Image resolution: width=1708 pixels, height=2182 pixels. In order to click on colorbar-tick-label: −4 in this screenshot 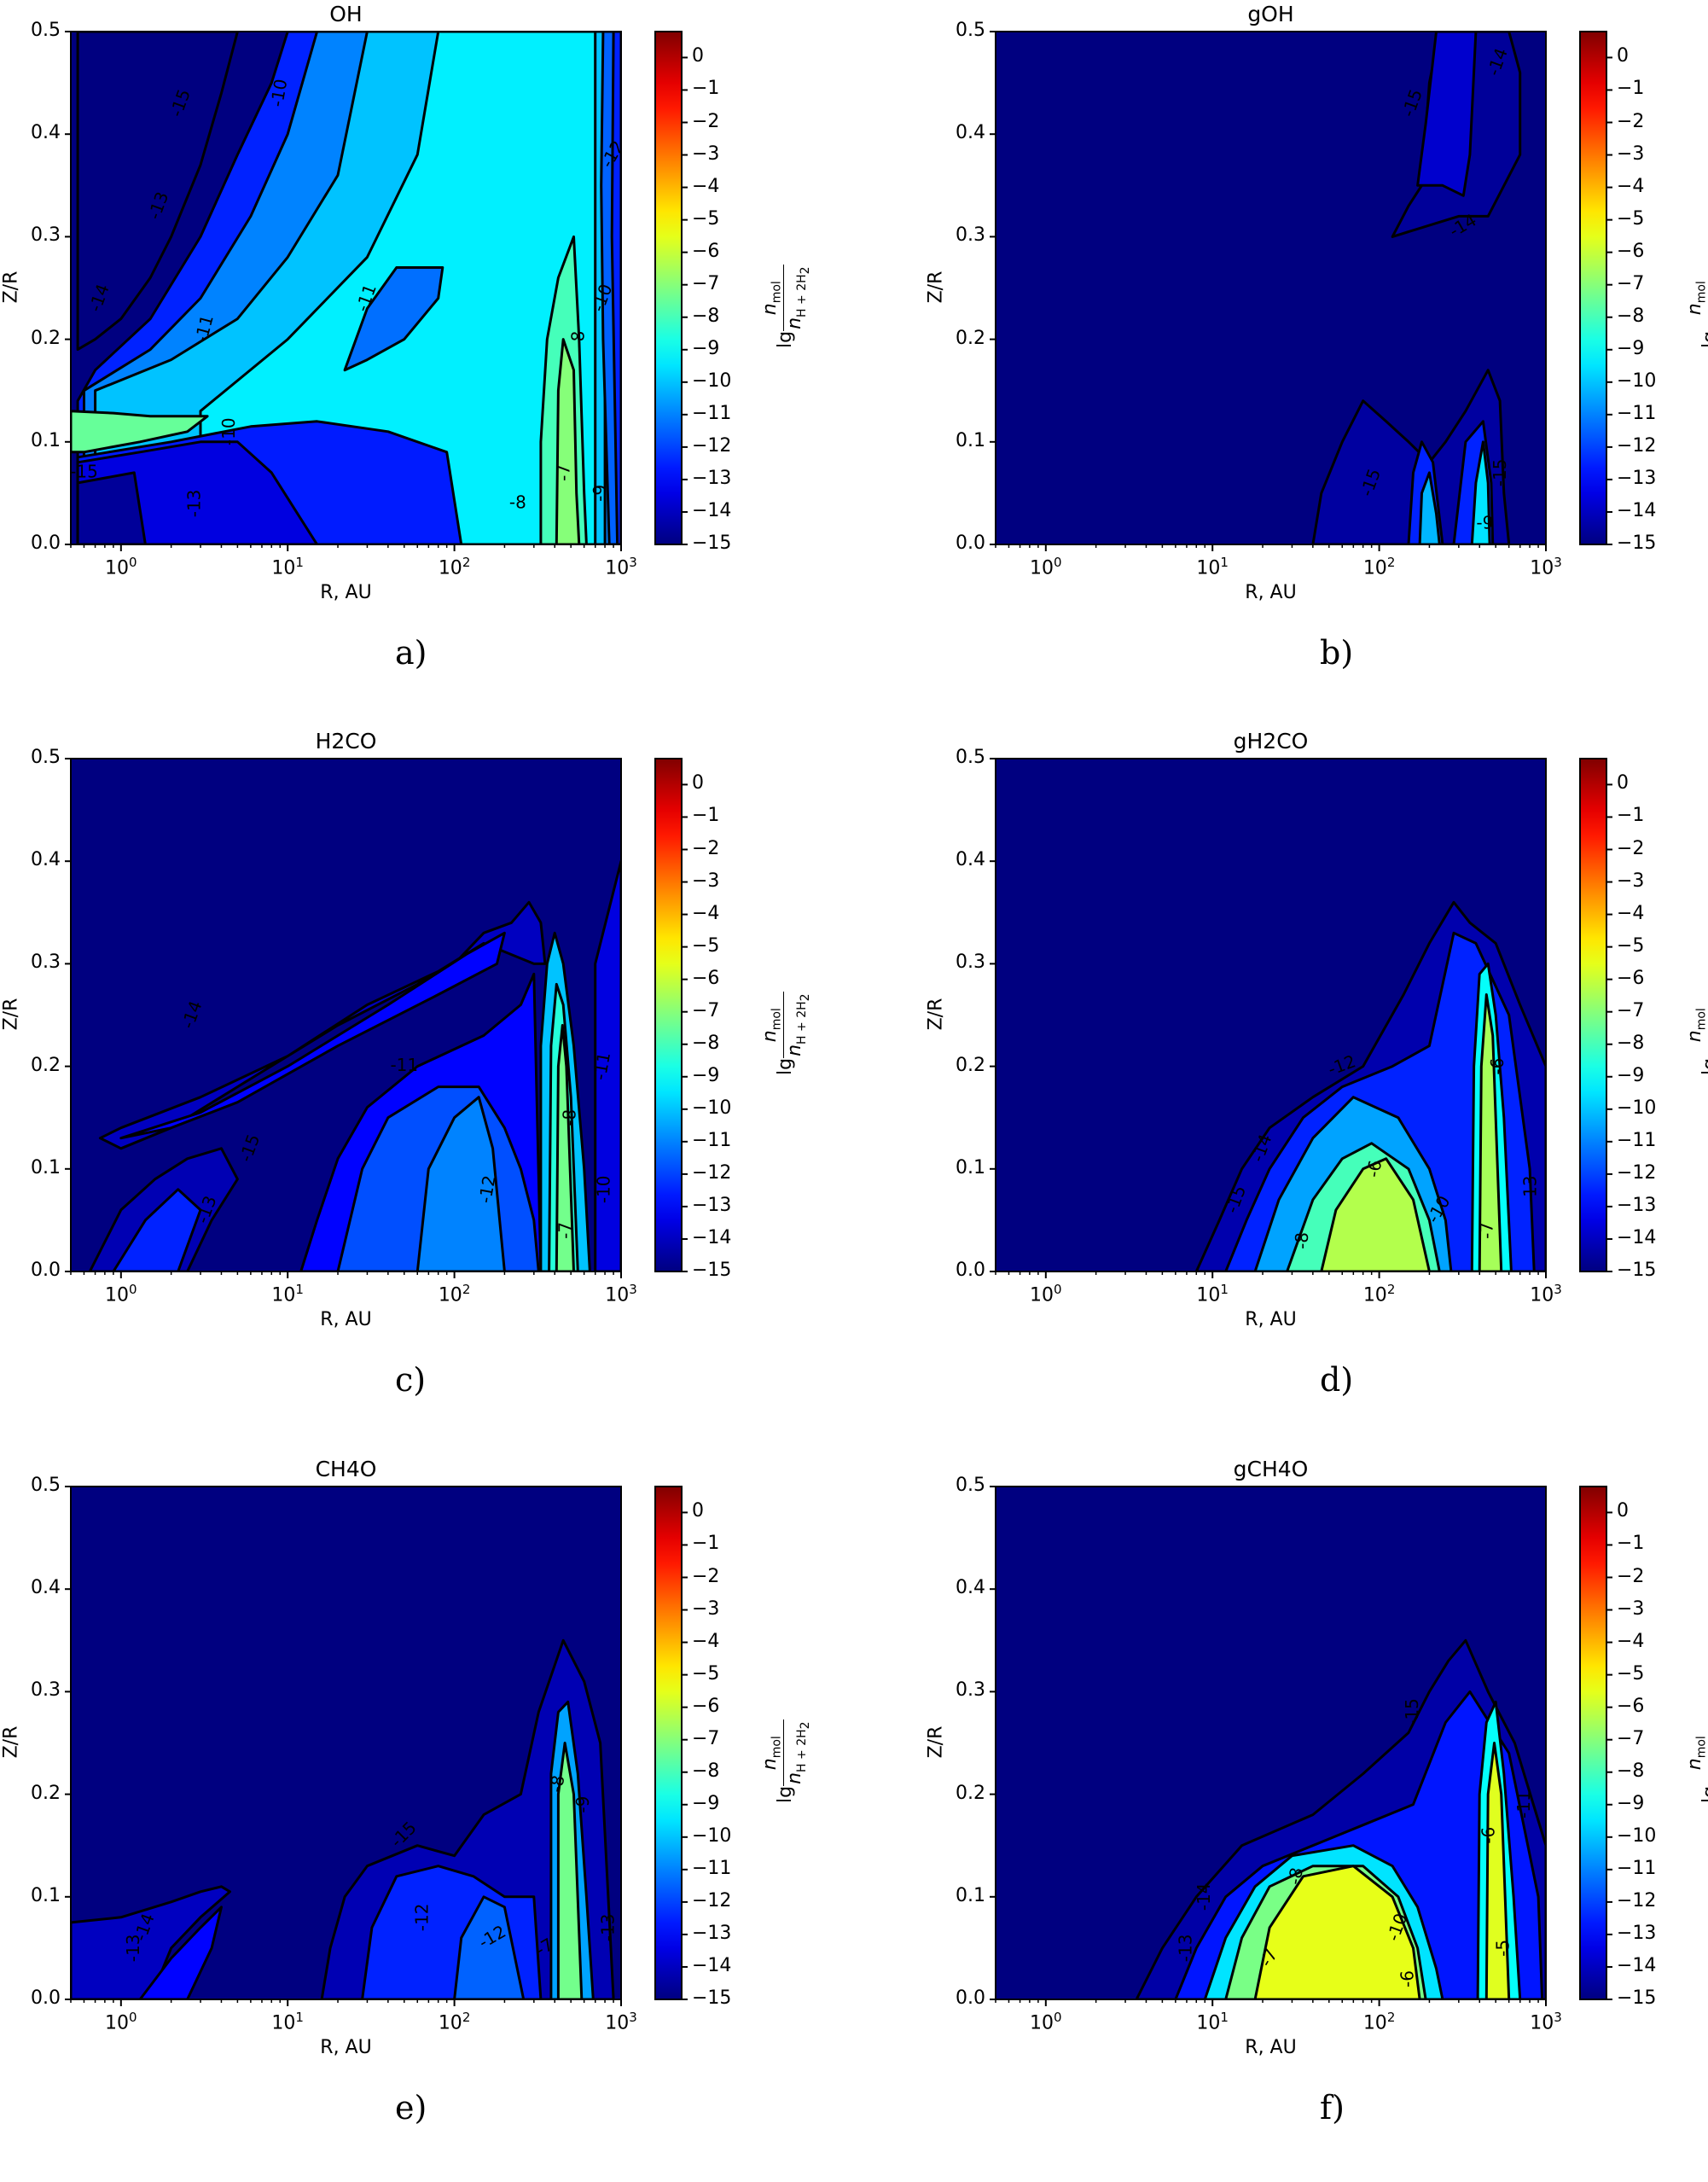, I will do `click(1631, 1641)`.